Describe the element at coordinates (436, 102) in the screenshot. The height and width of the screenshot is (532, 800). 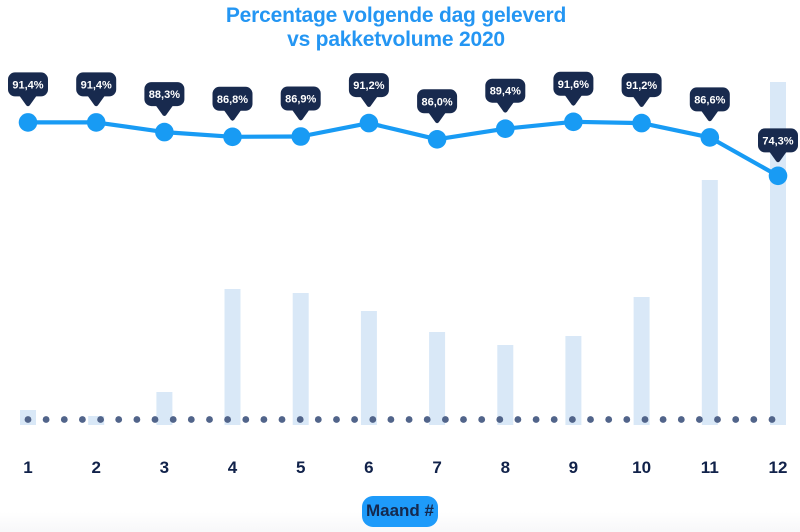
I see `svg-text: 86,0%` at that location.